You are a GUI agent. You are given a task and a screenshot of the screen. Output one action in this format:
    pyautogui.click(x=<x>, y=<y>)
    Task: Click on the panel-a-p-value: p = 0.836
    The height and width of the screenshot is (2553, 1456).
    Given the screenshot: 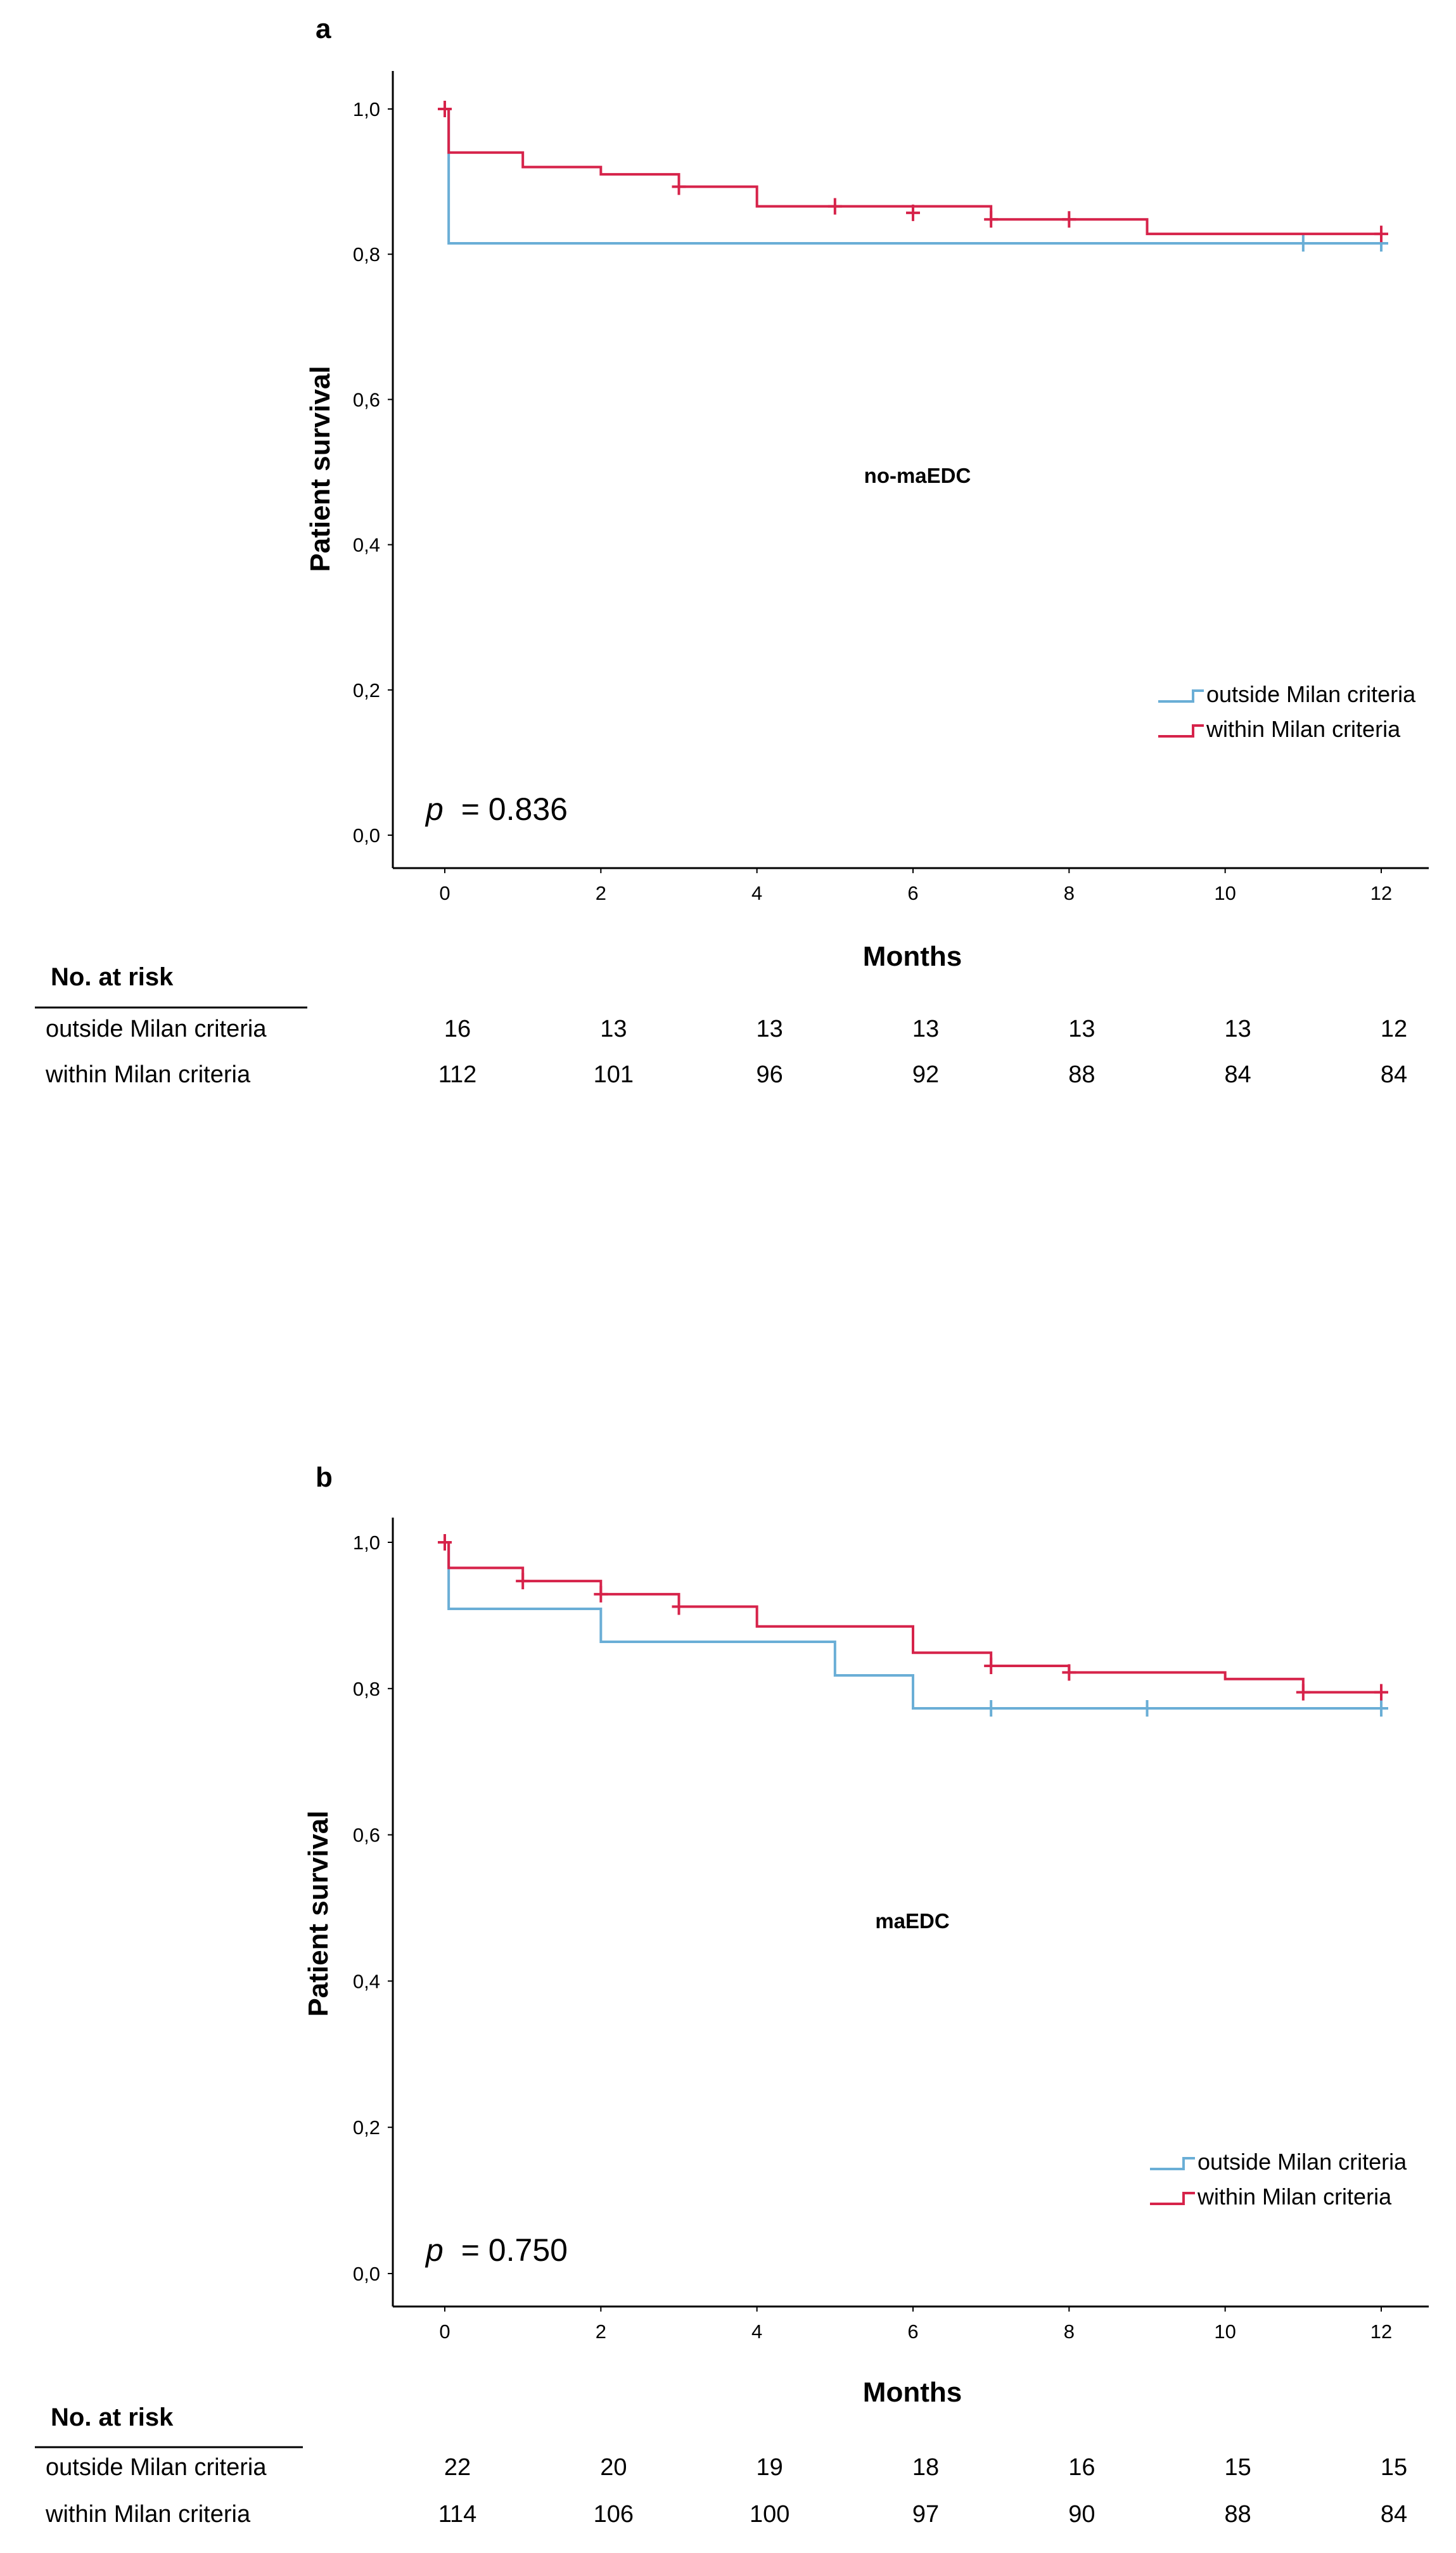 What is the action you would take?
    pyautogui.click(x=496, y=809)
    